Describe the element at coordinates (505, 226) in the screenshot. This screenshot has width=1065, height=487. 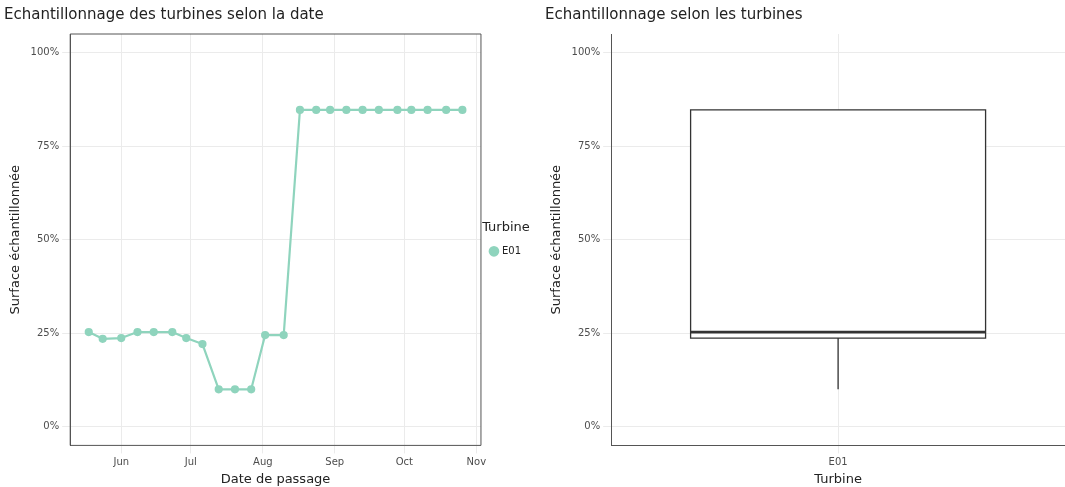
I see `legend-title: Turbine` at that location.